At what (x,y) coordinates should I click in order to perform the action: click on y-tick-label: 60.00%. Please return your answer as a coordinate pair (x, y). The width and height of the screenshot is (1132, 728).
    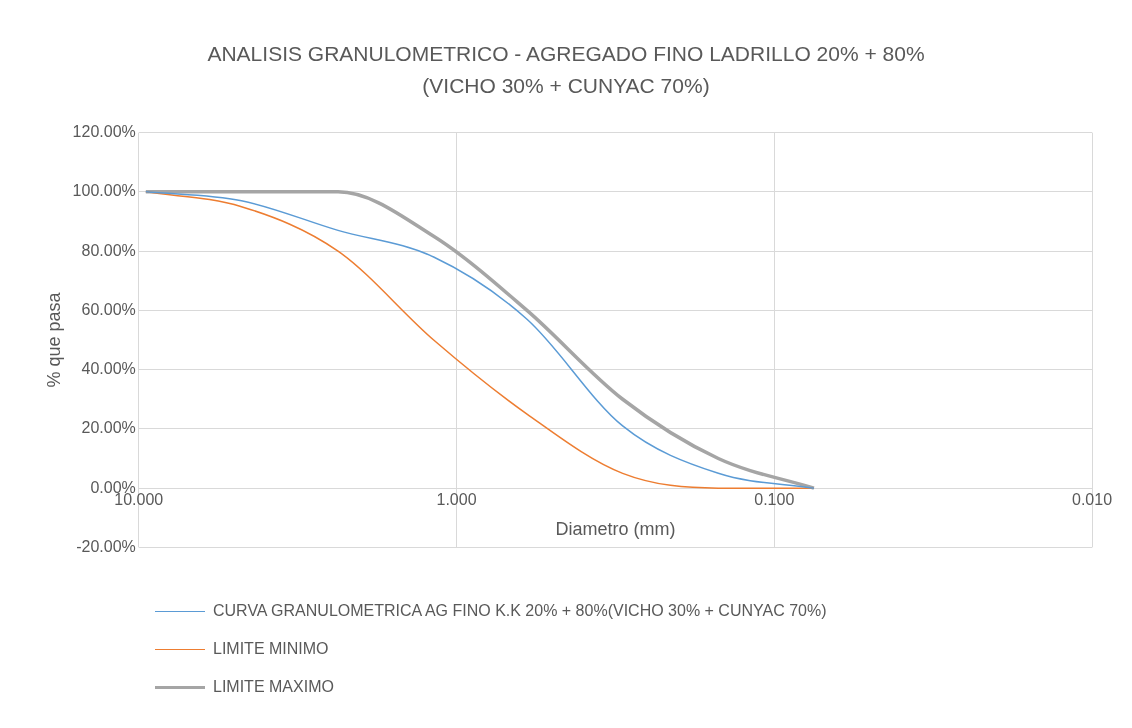
    Looking at the image, I should click on (108, 309).